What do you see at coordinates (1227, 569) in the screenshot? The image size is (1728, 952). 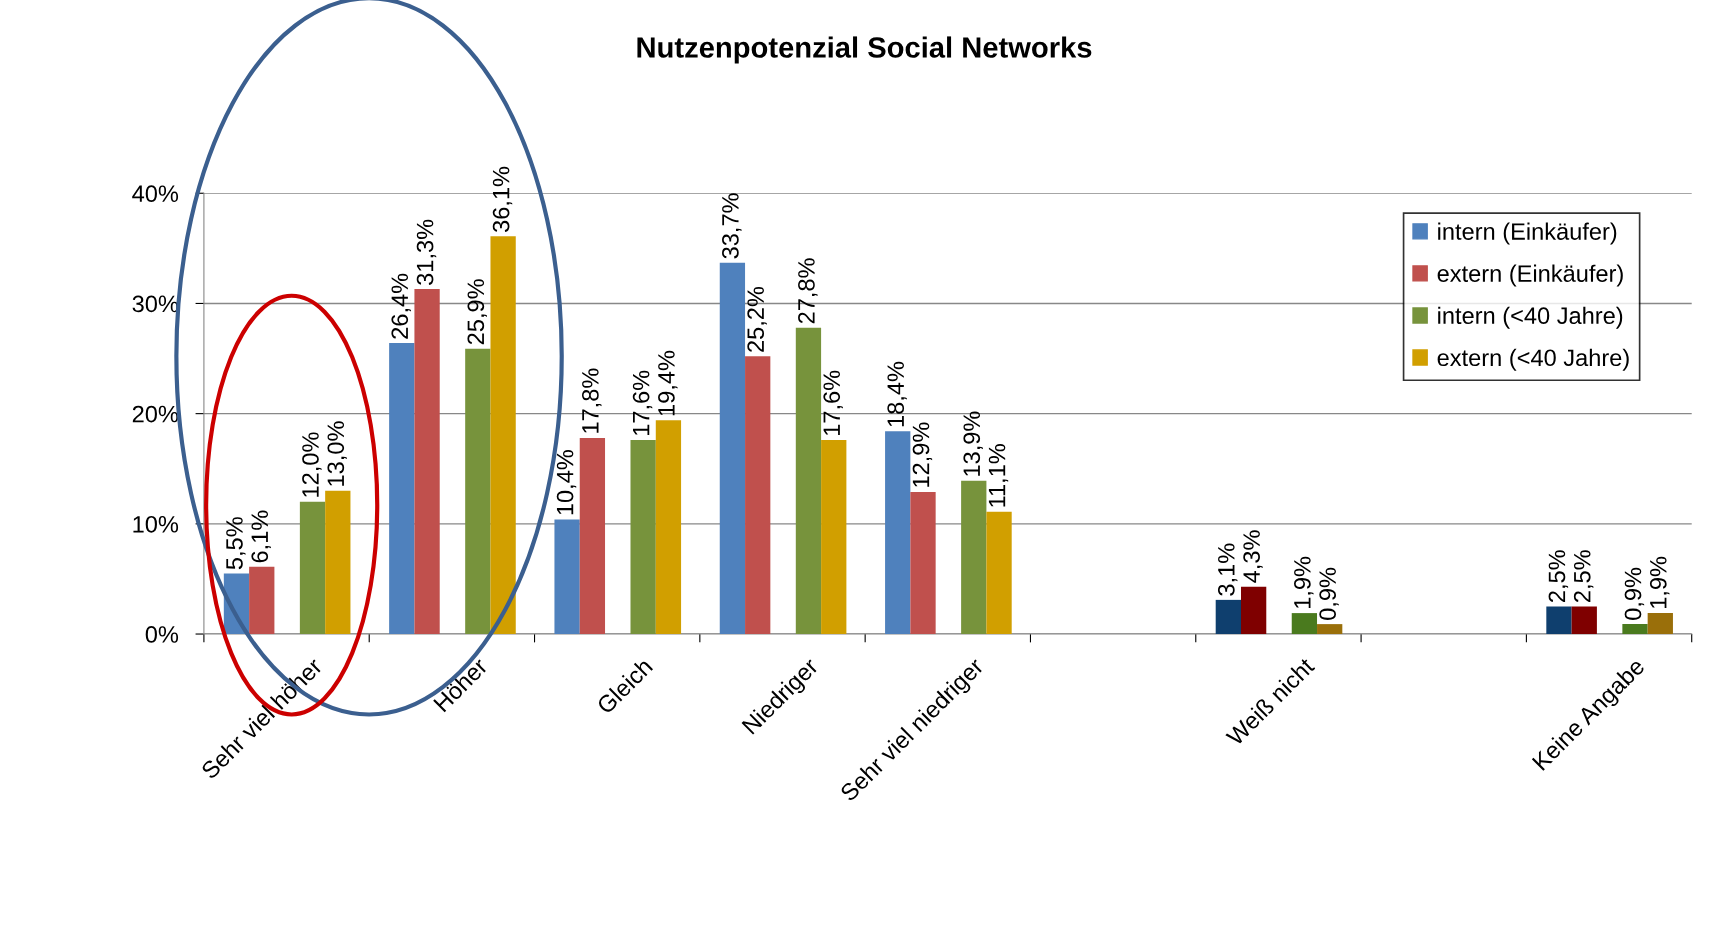 I see `data-label: 3,1%` at bounding box center [1227, 569].